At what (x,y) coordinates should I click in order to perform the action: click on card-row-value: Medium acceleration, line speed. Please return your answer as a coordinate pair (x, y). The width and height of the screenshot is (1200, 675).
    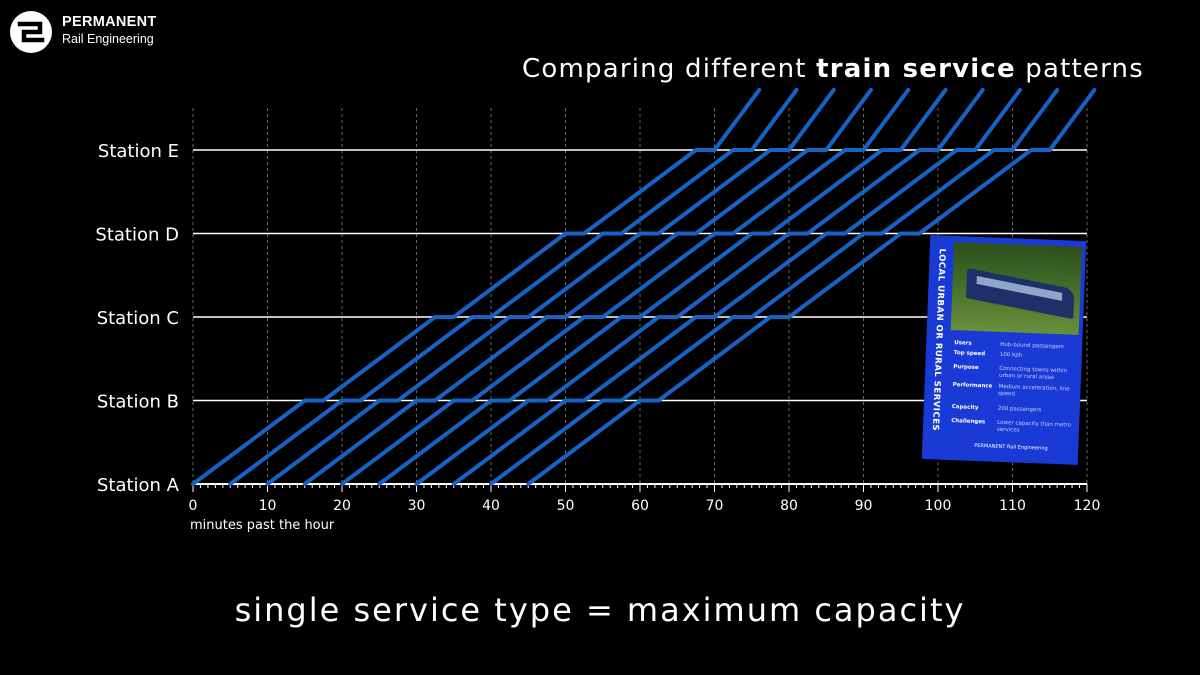
    Looking at the image, I should click on (1034, 390).